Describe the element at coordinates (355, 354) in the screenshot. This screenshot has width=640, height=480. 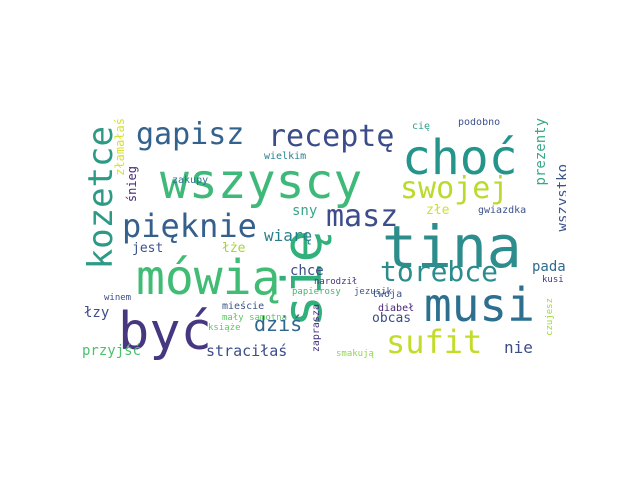
I see `word: smakują` at that location.